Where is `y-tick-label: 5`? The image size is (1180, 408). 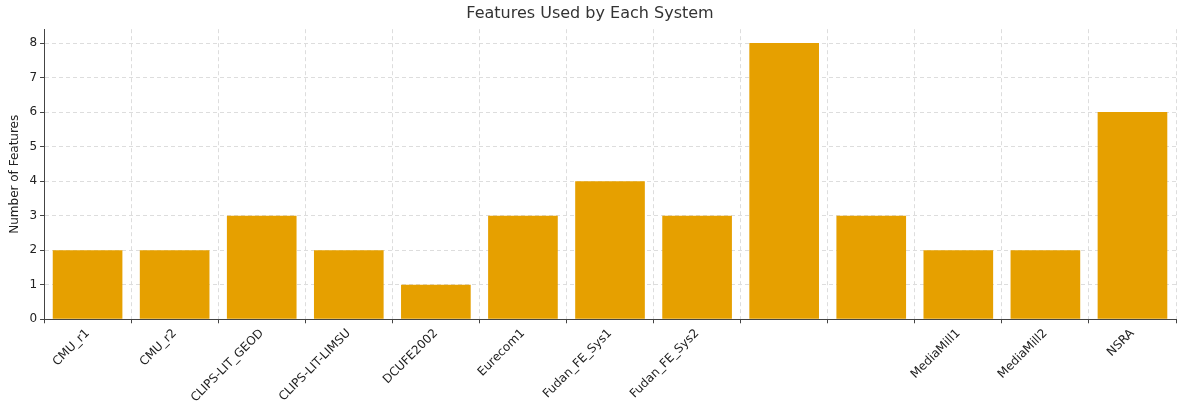
y-tick-label: 5 is located at coordinates (33, 145).